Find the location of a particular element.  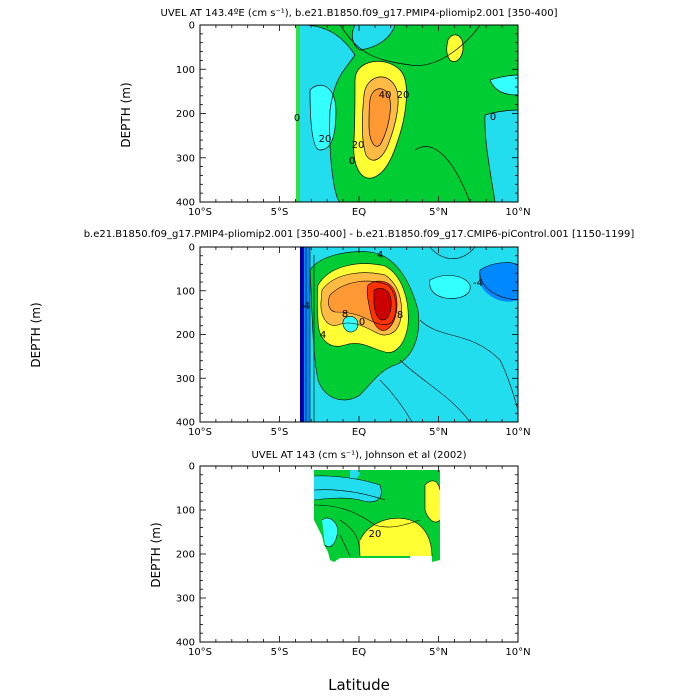

panel-1-contour-labels: 0 20 40 20 0 20 0 is located at coordinates (395, 128).